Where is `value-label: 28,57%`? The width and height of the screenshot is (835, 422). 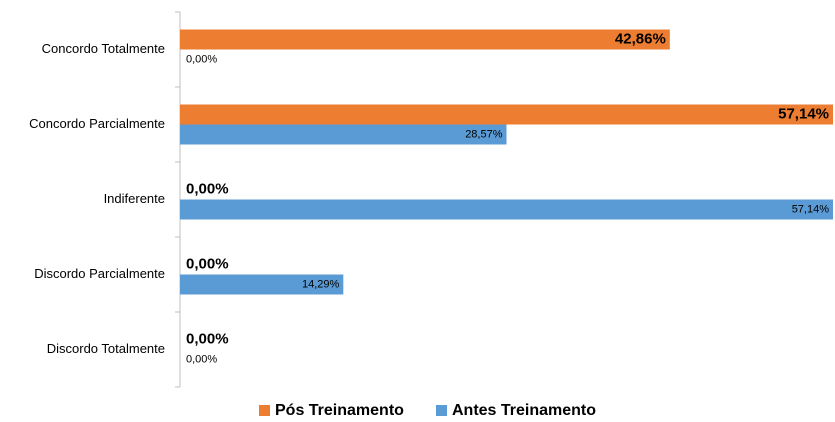
value-label: 28,57% is located at coordinates (484, 134).